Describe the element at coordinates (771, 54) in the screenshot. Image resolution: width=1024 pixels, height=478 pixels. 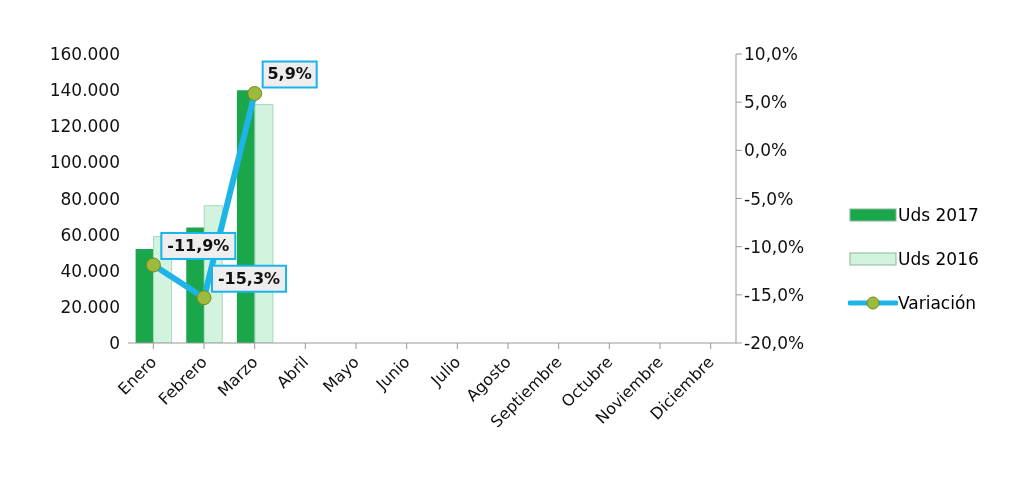
I see `y2-tick-label: 10,0%` at that location.